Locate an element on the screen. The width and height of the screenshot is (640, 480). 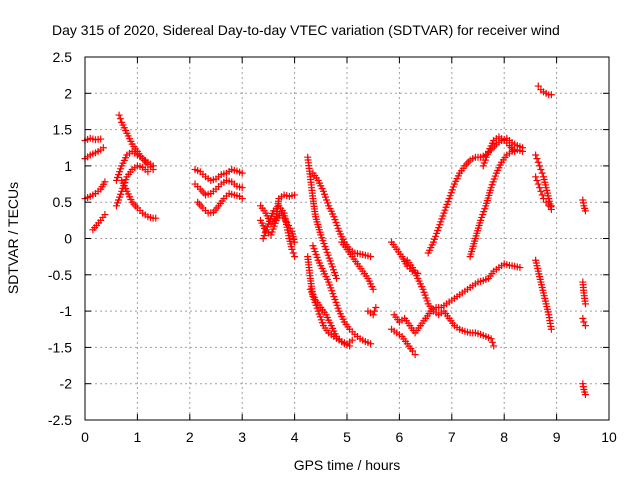
y-tick-label: 0 is located at coordinates (68, 239).